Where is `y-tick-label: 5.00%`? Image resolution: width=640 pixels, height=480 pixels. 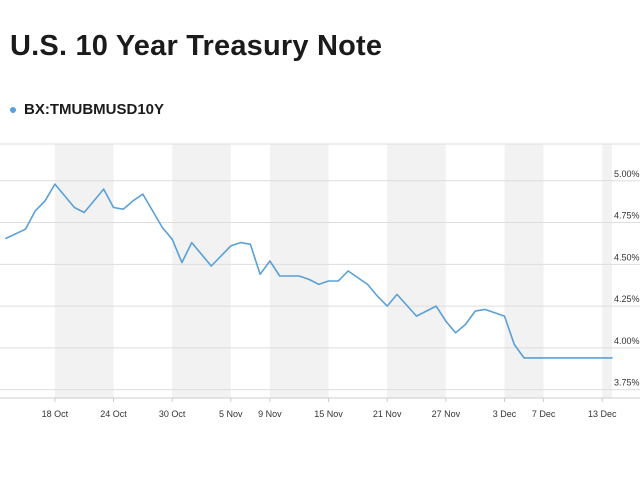
y-tick-label: 5.00% is located at coordinates (627, 174).